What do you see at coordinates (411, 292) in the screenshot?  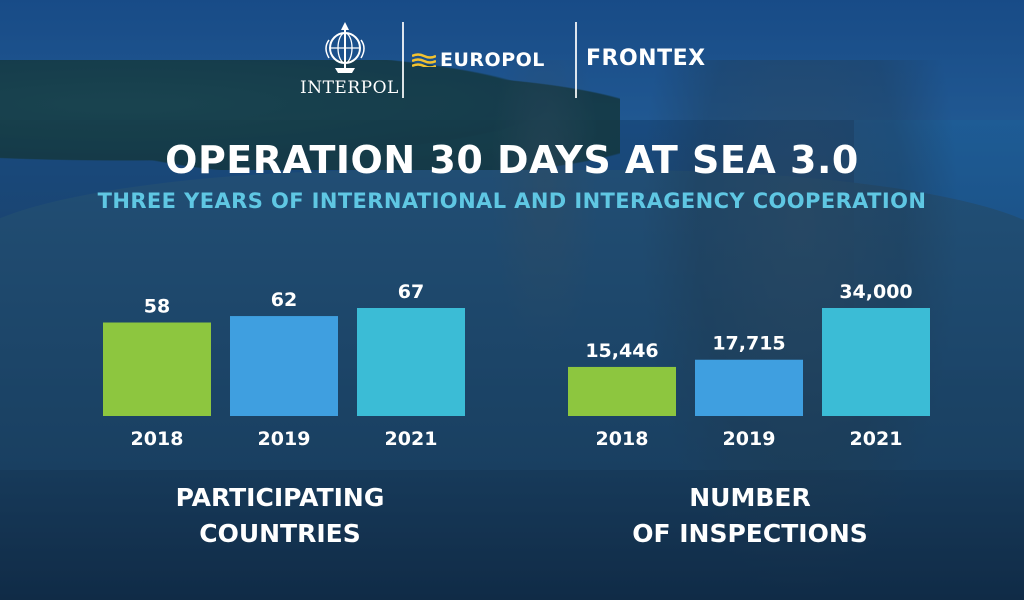 I see `bar-value-label: 67` at bounding box center [411, 292].